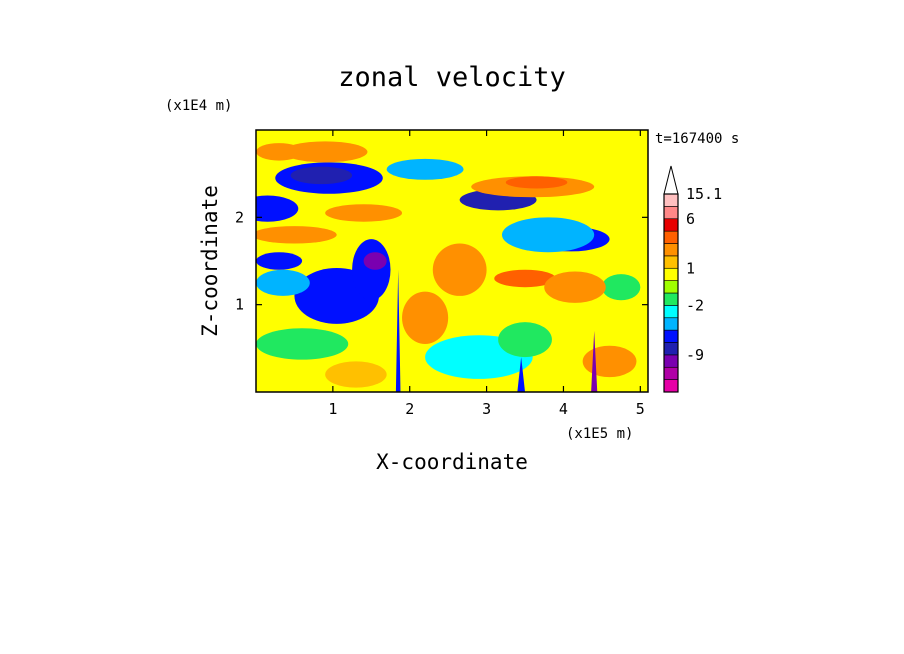 This screenshot has height=654, width=904. Describe the element at coordinates (239, 217) in the screenshot. I see `z-tick-label: 2` at that location.